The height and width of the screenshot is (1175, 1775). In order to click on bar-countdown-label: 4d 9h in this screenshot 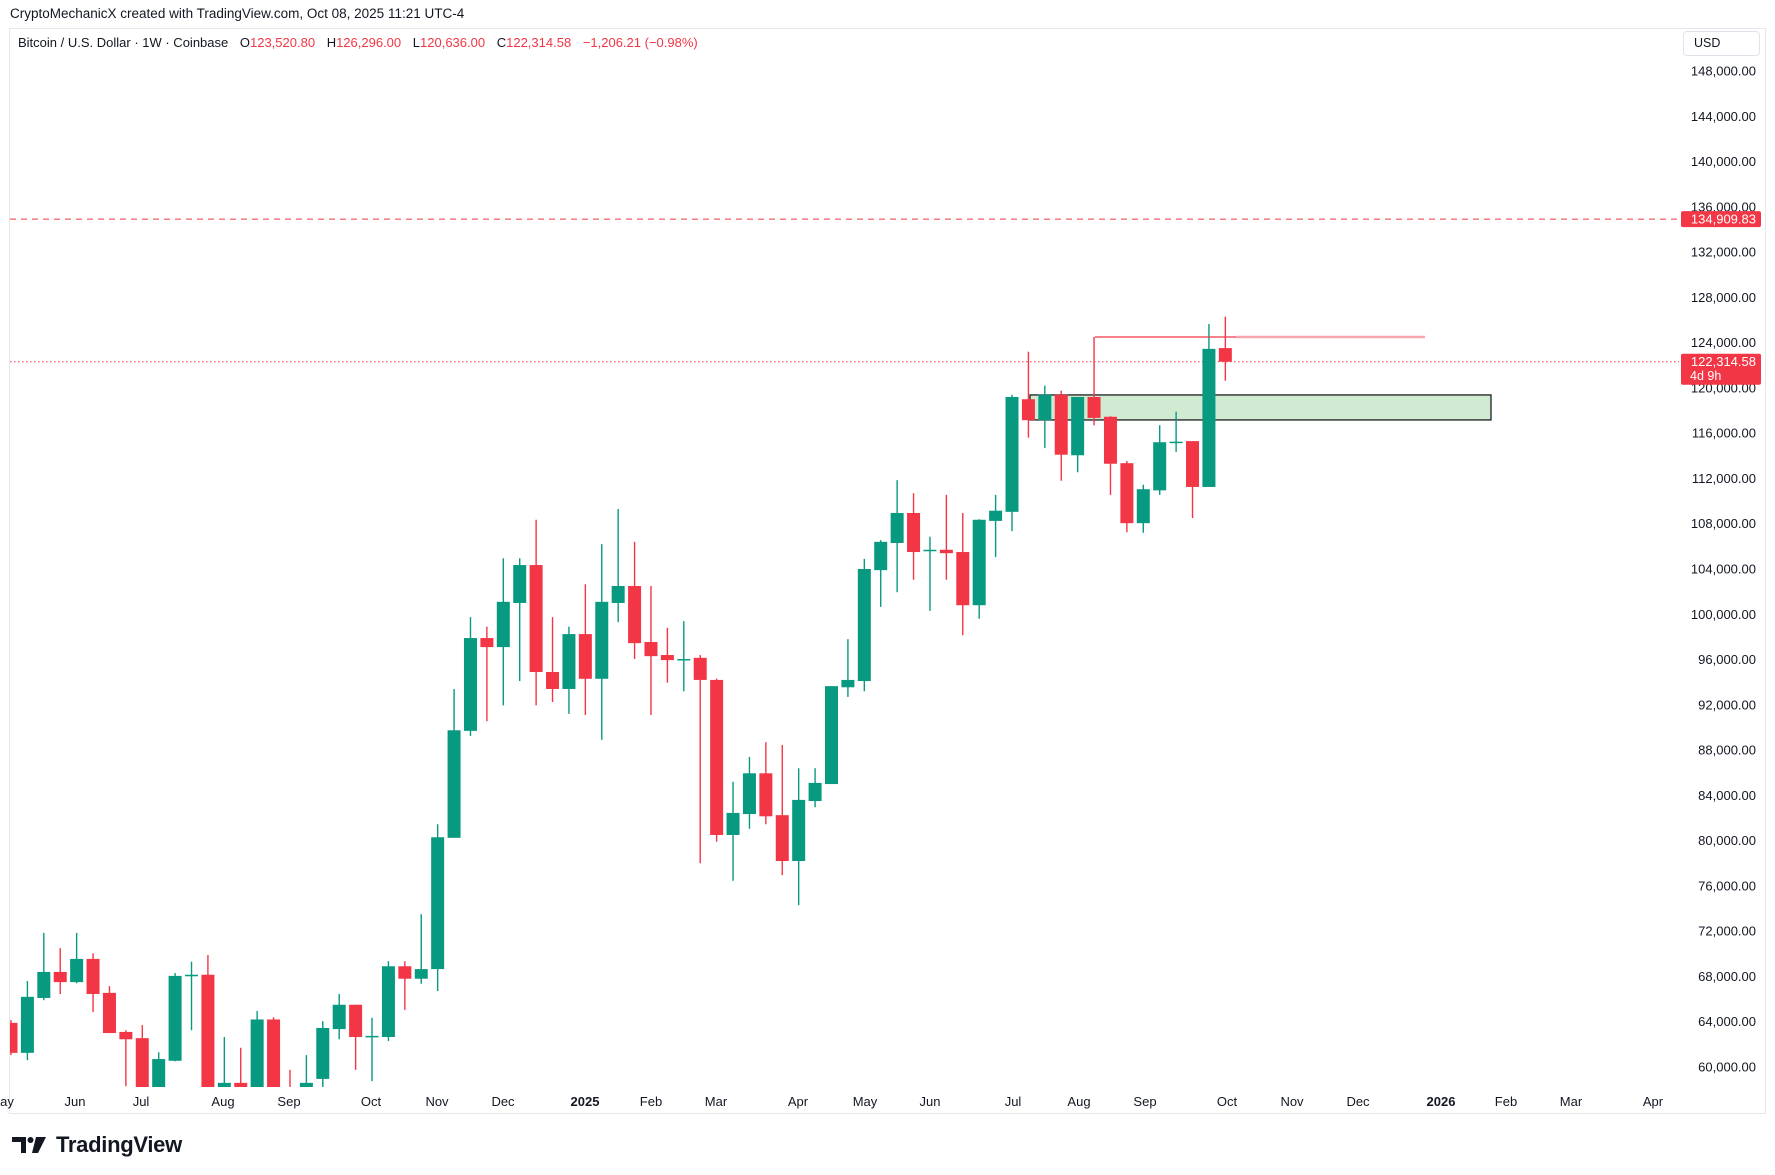, I will do `click(1705, 376)`.